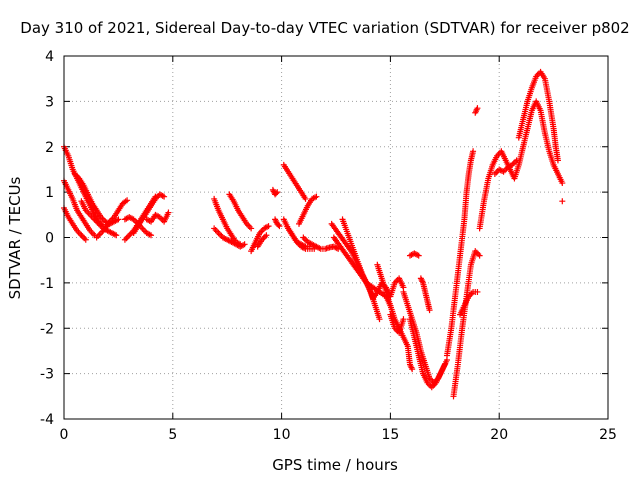 This screenshot has width=640, height=480. What do you see at coordinates (47, 329) in the screenshot?
I see `y-tick-label: -2` at bounding box center [47, 329].